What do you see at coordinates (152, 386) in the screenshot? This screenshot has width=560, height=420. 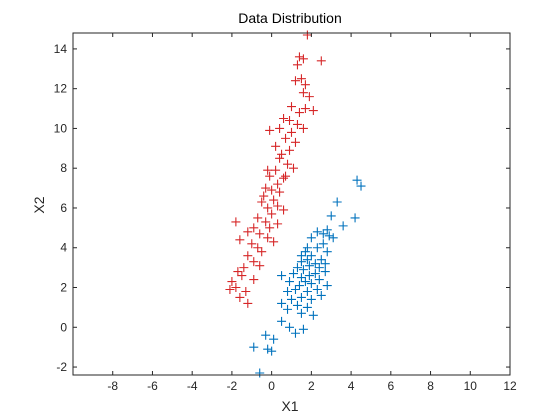 I see `x-tick-label: -6` at bounding box center [152, 386].